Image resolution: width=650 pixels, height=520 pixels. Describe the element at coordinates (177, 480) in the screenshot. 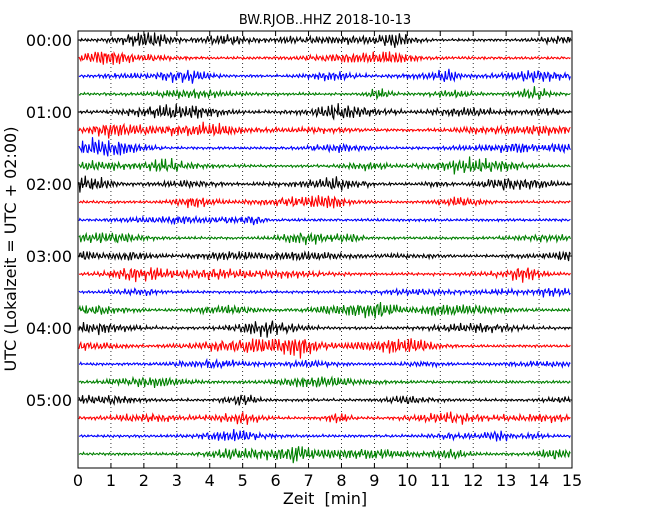

I see `x-tick-label-3: 3` at that location.